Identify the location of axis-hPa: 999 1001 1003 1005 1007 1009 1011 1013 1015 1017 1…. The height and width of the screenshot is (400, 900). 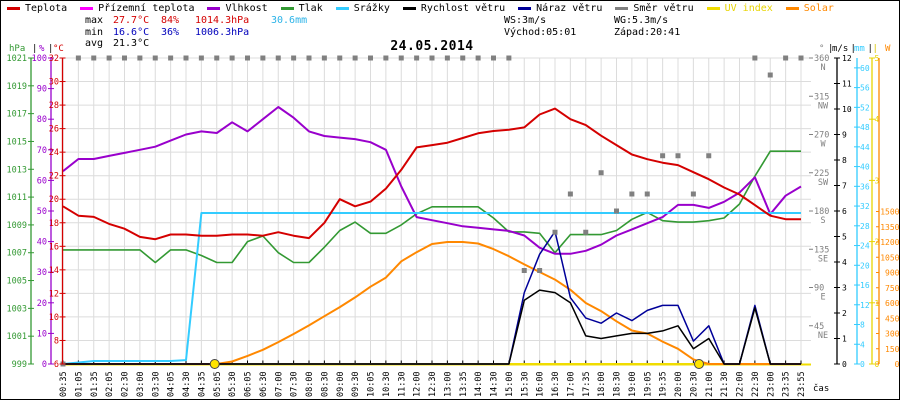
(20, 212).